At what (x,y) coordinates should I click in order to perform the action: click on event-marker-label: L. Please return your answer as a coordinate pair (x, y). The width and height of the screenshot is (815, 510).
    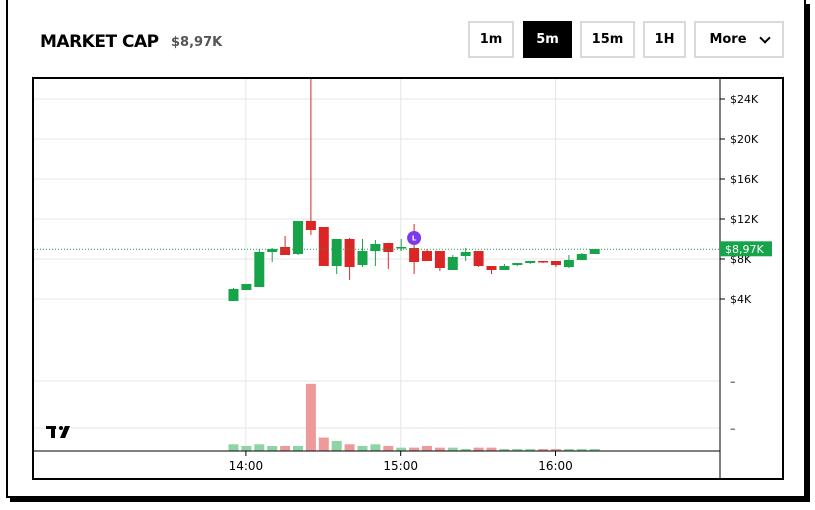
    Looking at the image, I should click on (414, 239).